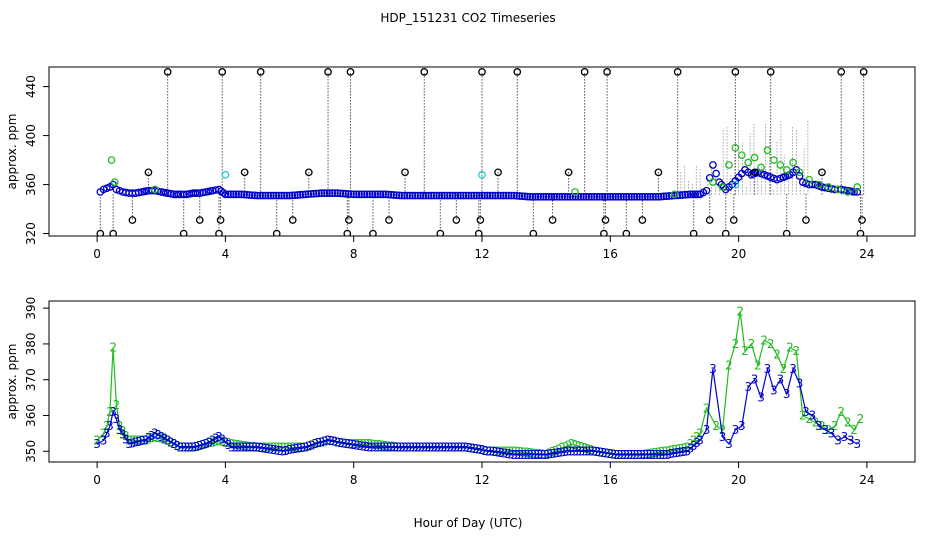 The height and width of the screenshot is (540, 936). What do you see at coordinates (477, 411) in the screenshot?
I see `series-line-blue` at bounding box center [477, 411].